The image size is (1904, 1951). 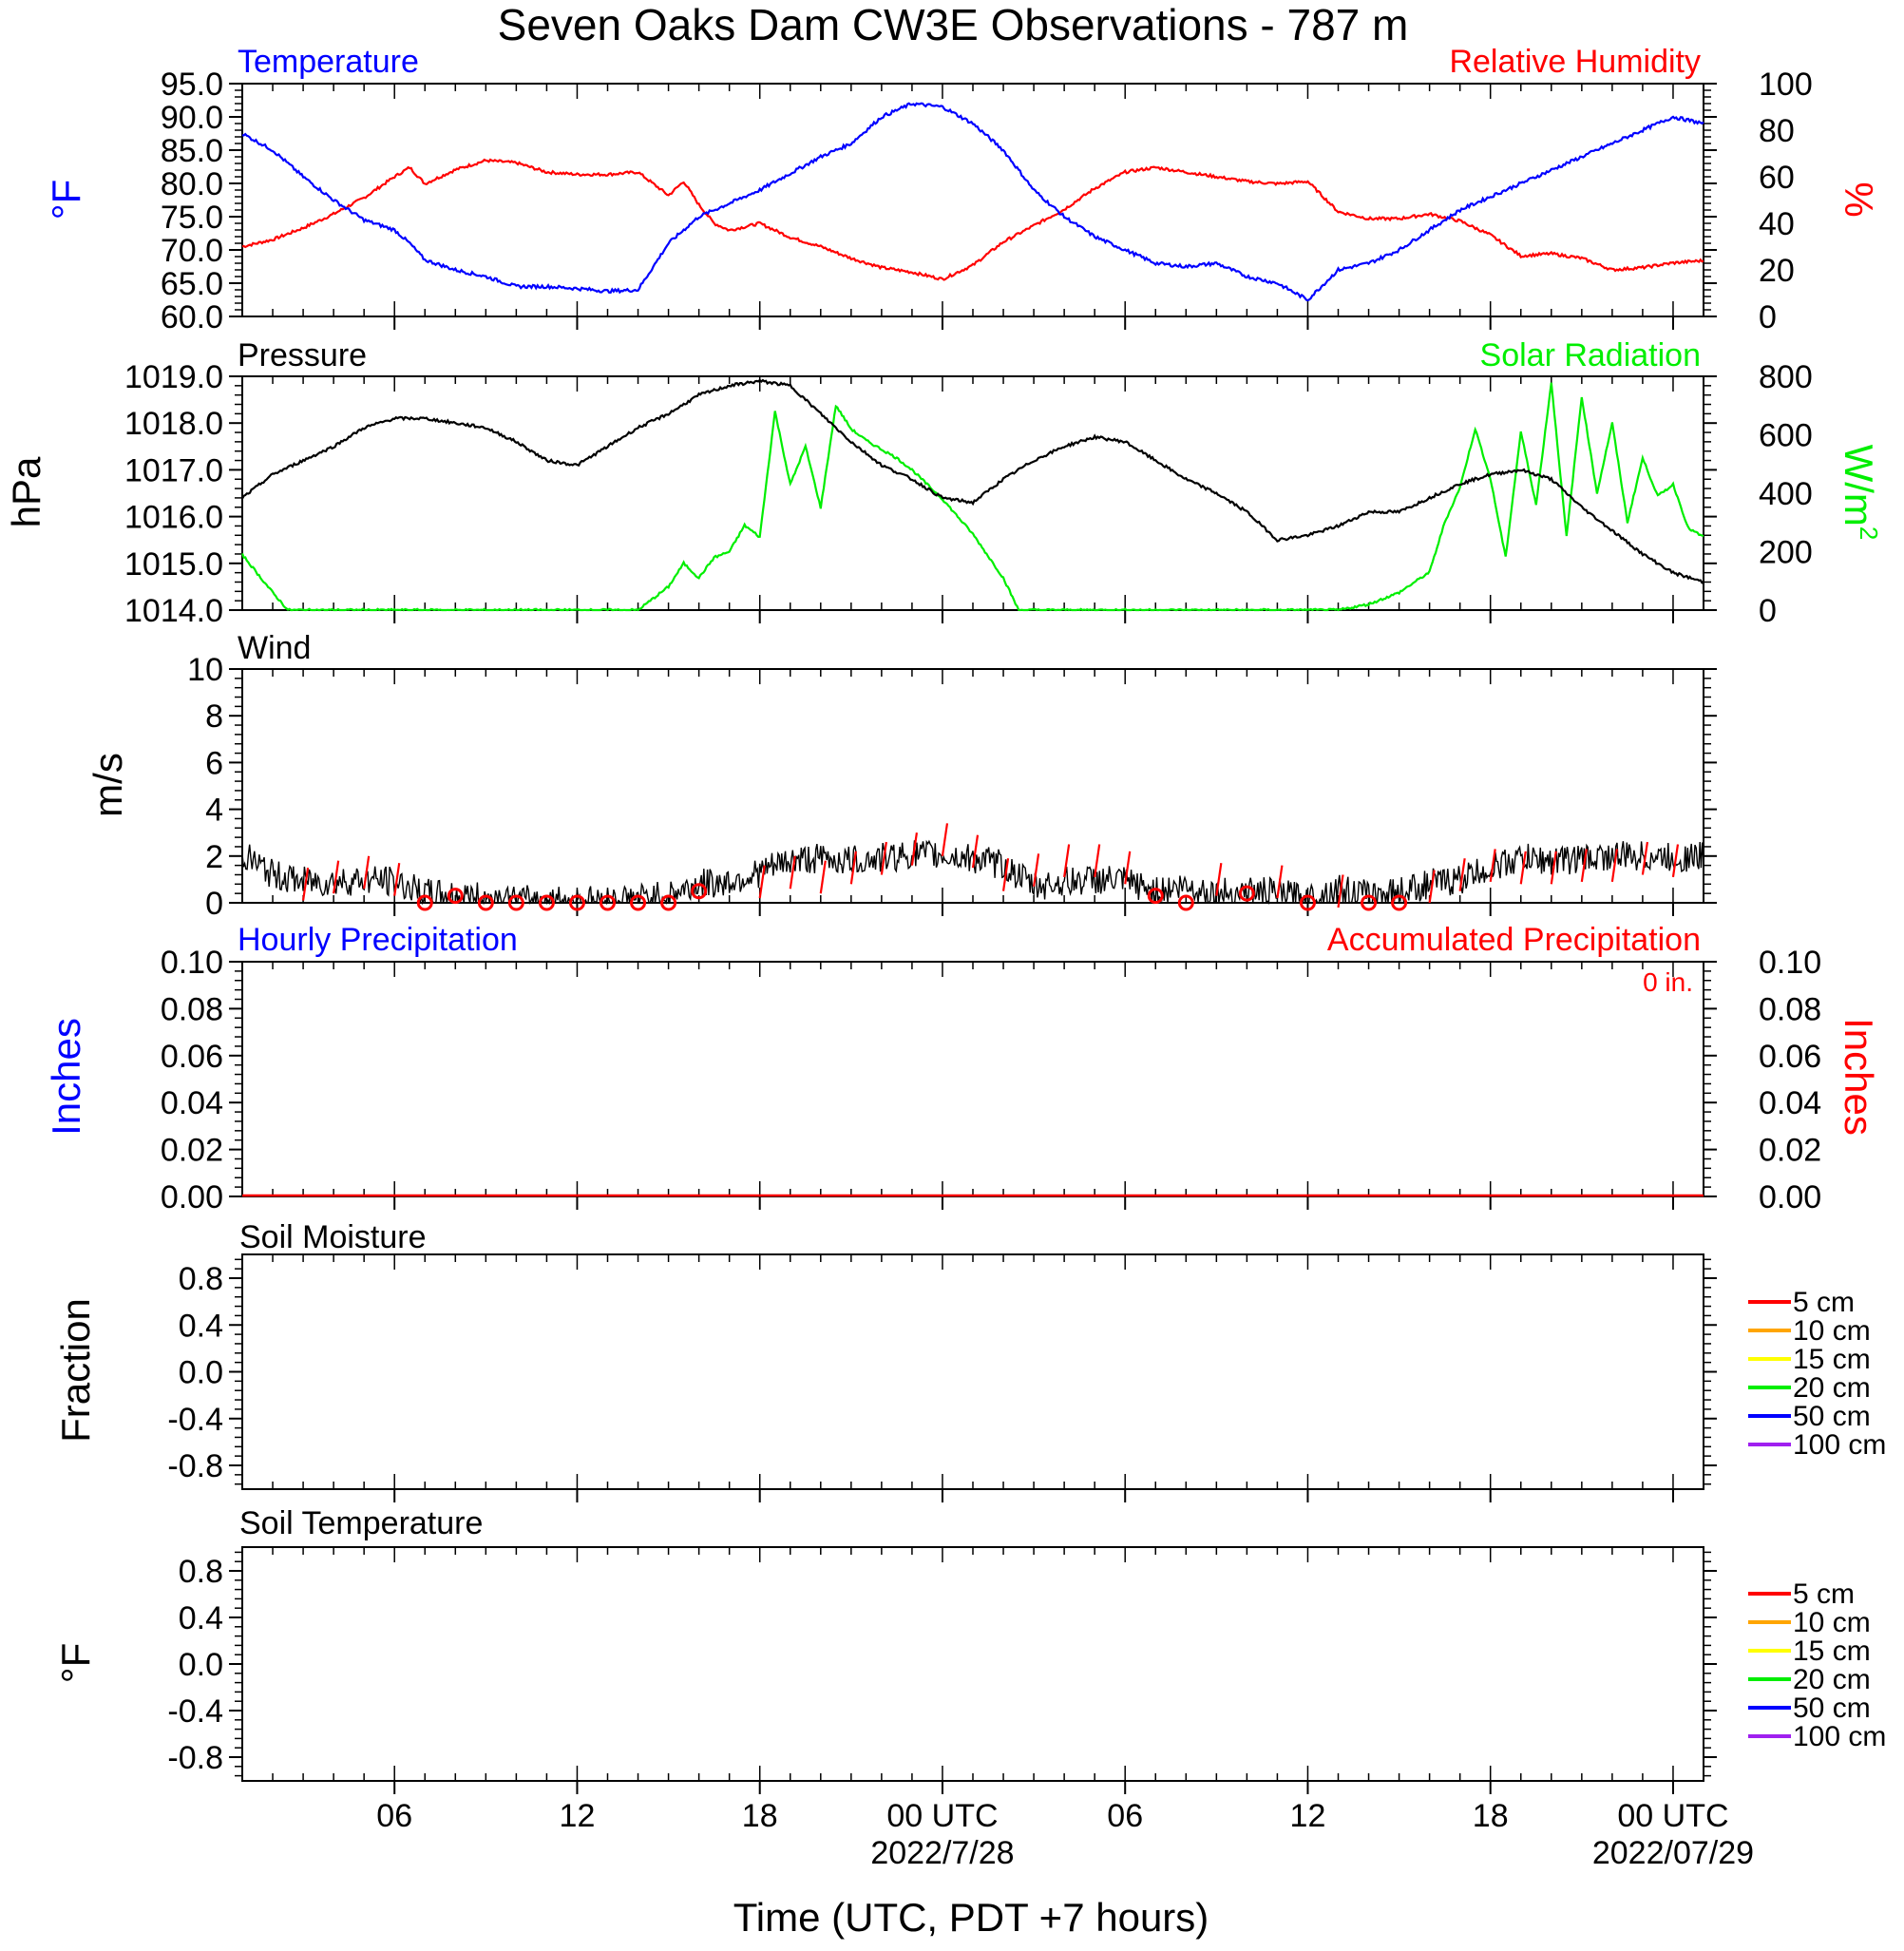 What do you see at coordinates (192, 118) in the screenshot?
I see `y-tick-label: 90.0` at bounding box center [192, 118].